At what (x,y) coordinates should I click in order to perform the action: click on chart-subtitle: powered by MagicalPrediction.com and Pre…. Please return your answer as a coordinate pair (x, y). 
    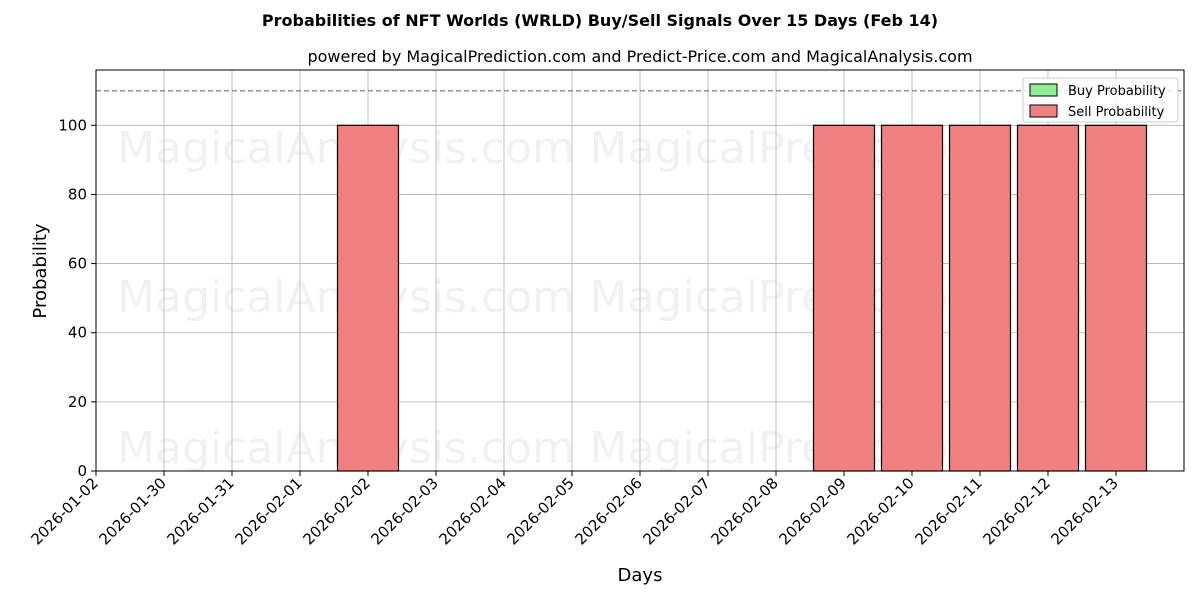
    Looking at the image, I should click on (639, 56).